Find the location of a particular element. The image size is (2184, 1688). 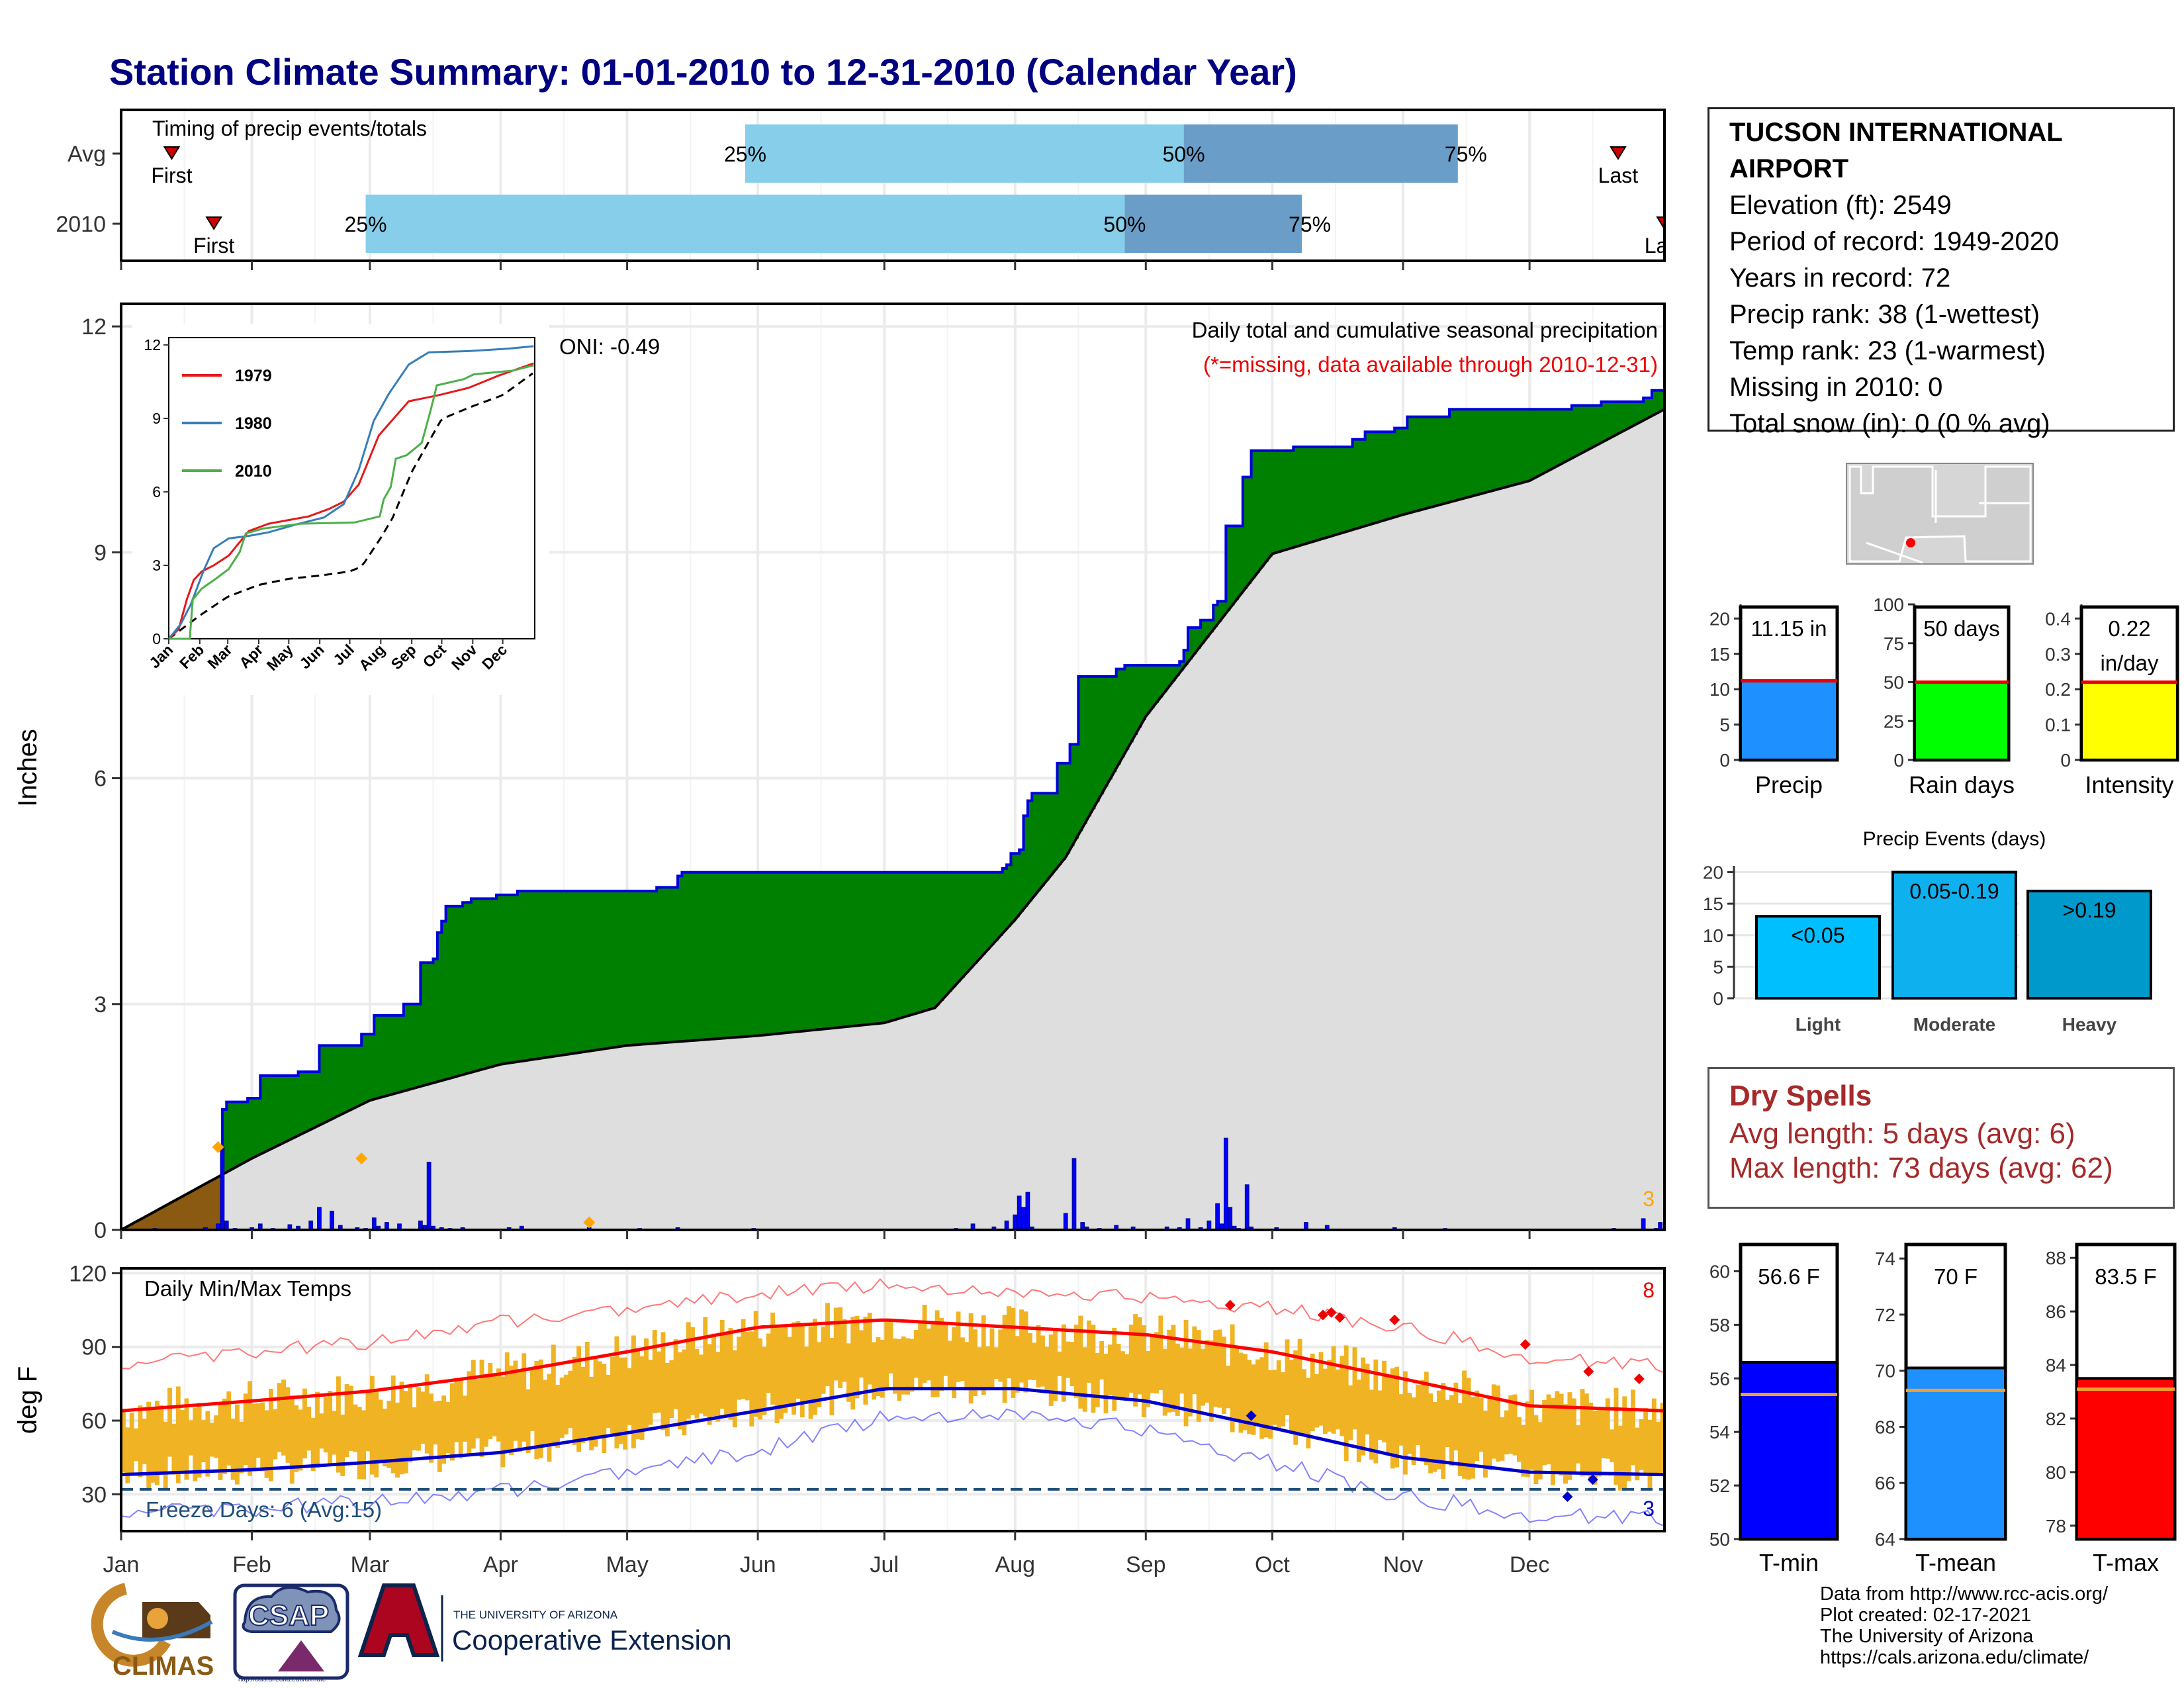

tempbar-y-tick-label: 84 is located at coordinates (2056, 1365).